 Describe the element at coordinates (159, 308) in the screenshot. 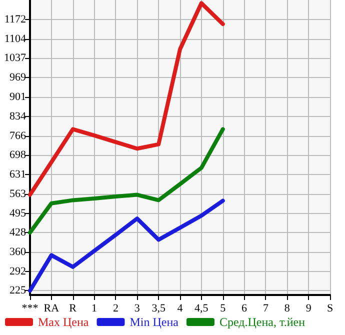

I see `x-tick-label: 3,5` at that location.